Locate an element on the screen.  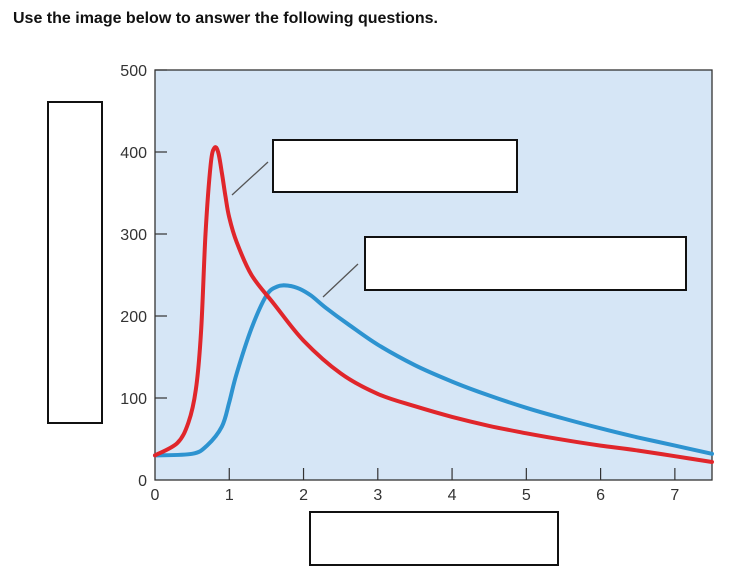
red-curve-label-blank is located at coordinates (395, 166).